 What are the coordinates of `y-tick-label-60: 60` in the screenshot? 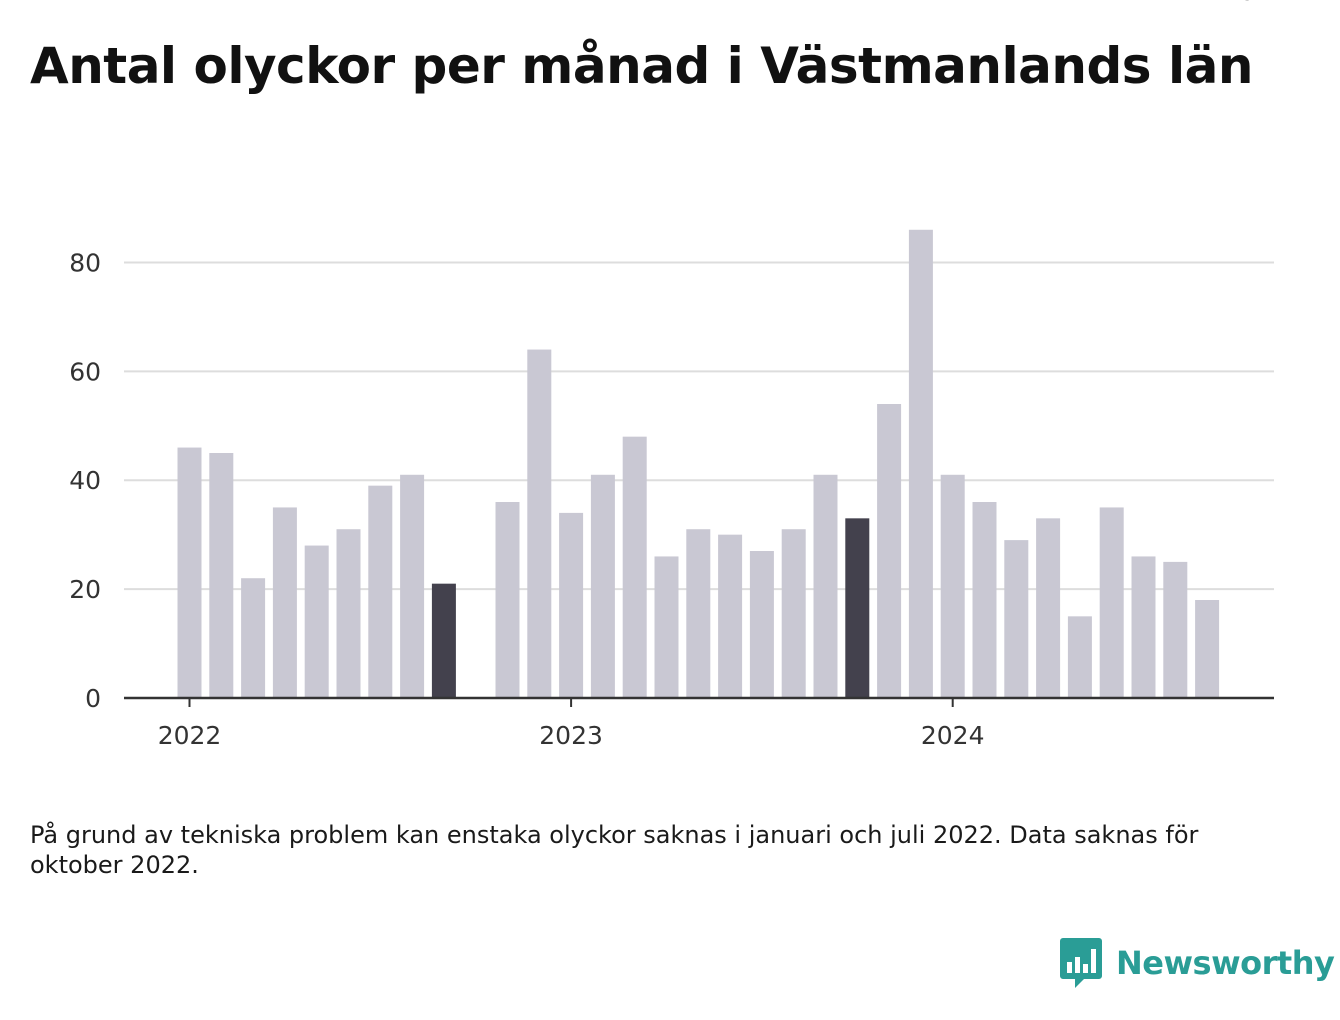 It's located at (85, 371).